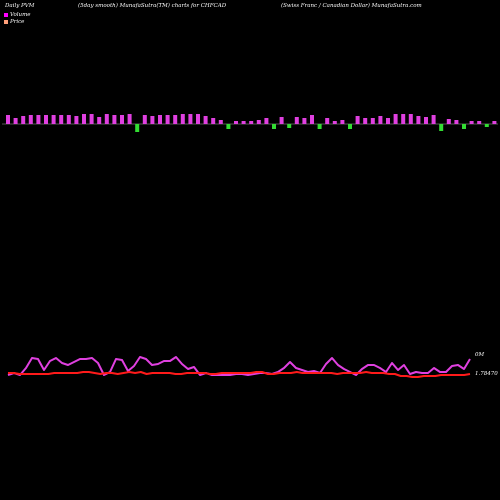 This screenshot has height=500, width=500. I want to click on legend-volume-label: Volume, so click(20, 15).